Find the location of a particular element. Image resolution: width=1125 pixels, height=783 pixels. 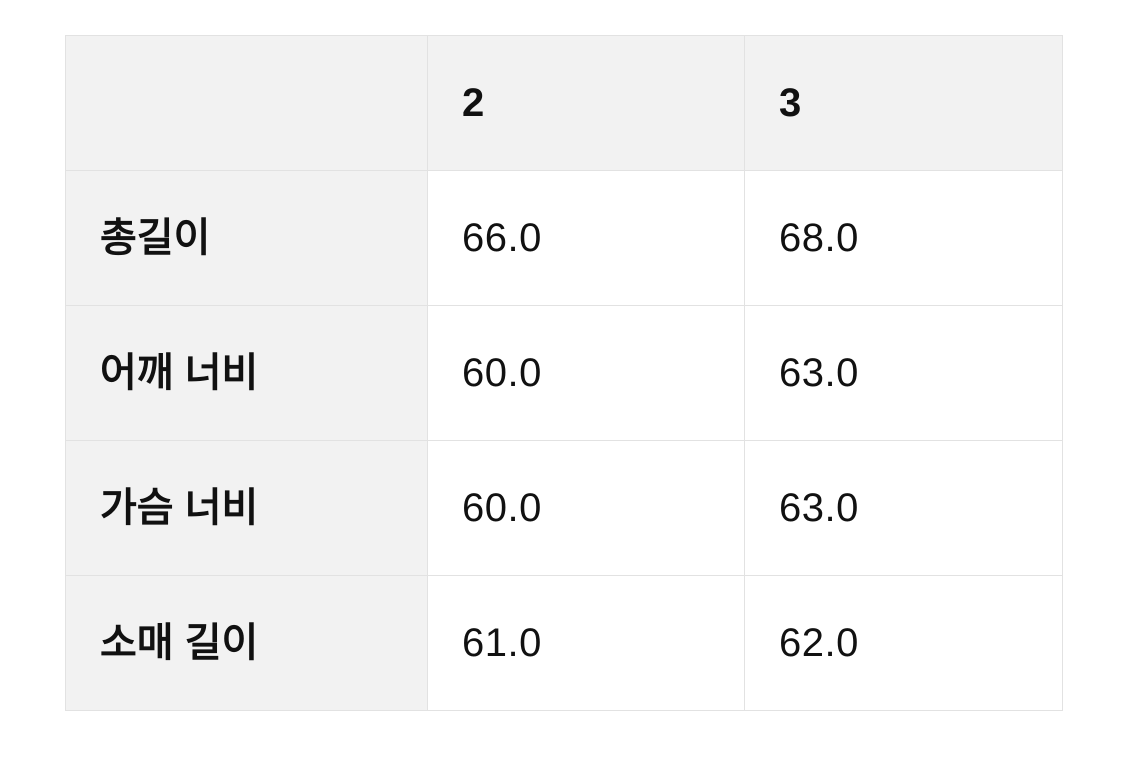

value-sleeve-length-size-2: 61.0 is located at coordinates (586, 643).